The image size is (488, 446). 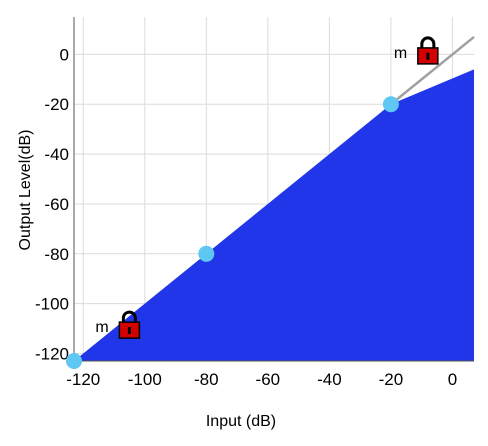 What do you see at coordinates (206, 379) in the screenshot?
I see `x-tick-label: -80` at bounding box center [206, 379].